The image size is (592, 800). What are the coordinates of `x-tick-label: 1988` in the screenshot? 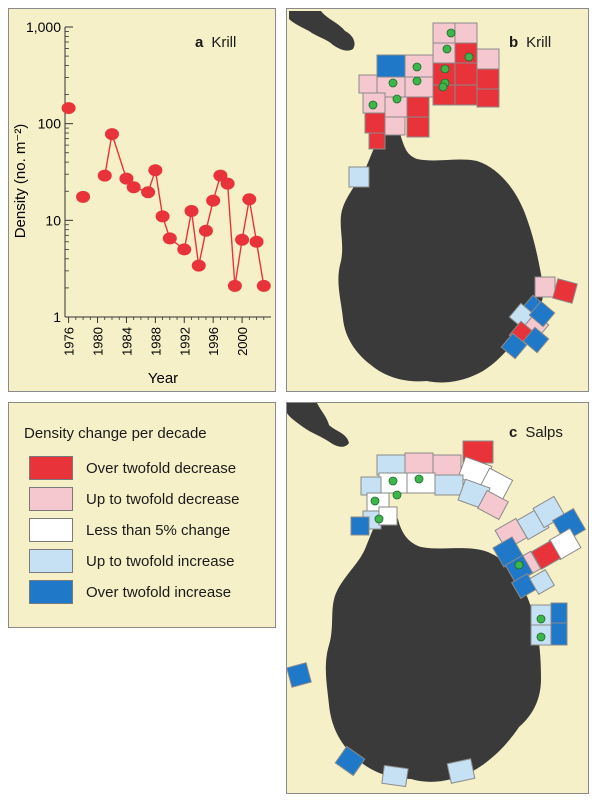 It's located at (155, 341).